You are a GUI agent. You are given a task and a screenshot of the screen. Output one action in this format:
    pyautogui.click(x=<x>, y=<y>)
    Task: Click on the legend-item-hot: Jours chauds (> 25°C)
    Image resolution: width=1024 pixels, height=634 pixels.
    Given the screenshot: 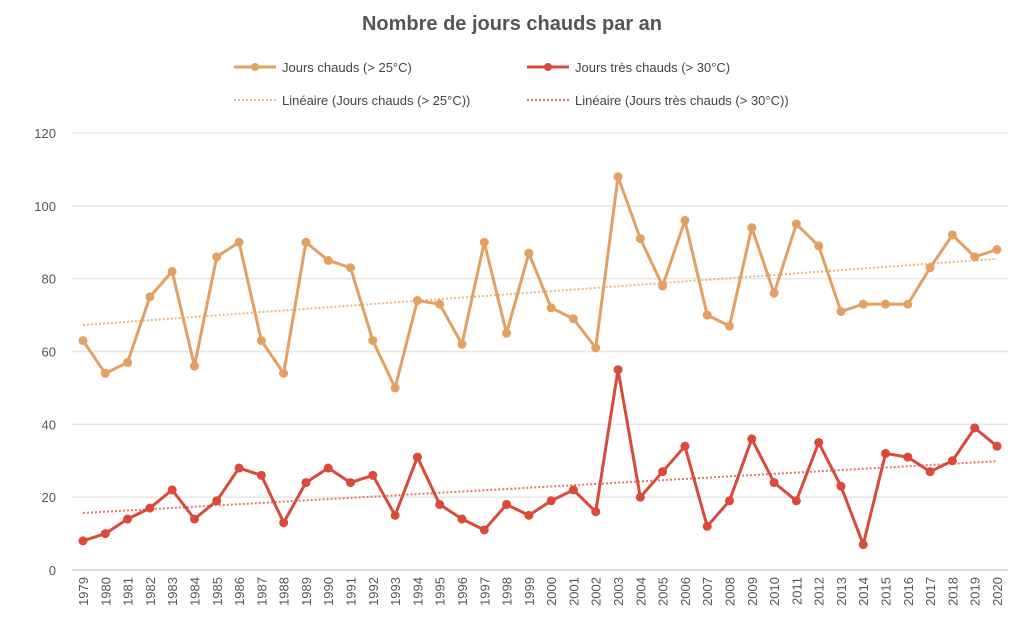 What is the action you would take?
    pyautogui.click(x=323, y=67)
    